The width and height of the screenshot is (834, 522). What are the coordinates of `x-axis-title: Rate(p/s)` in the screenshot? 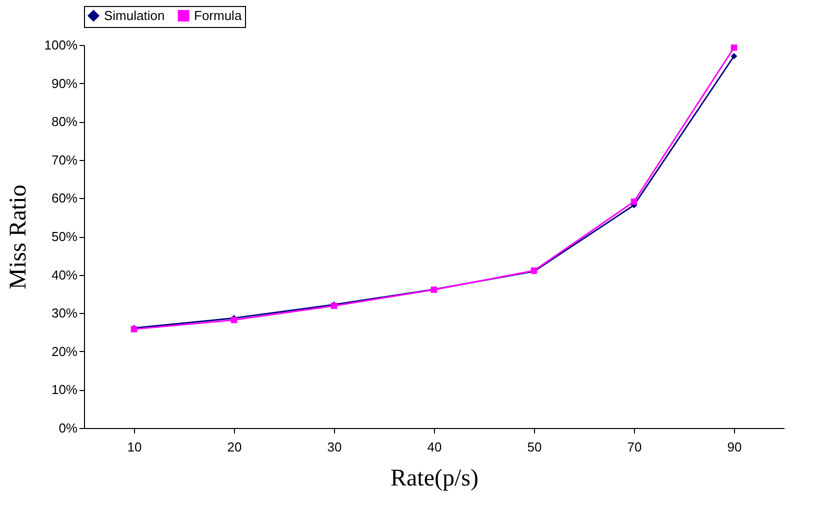 It's located at (434, 479).